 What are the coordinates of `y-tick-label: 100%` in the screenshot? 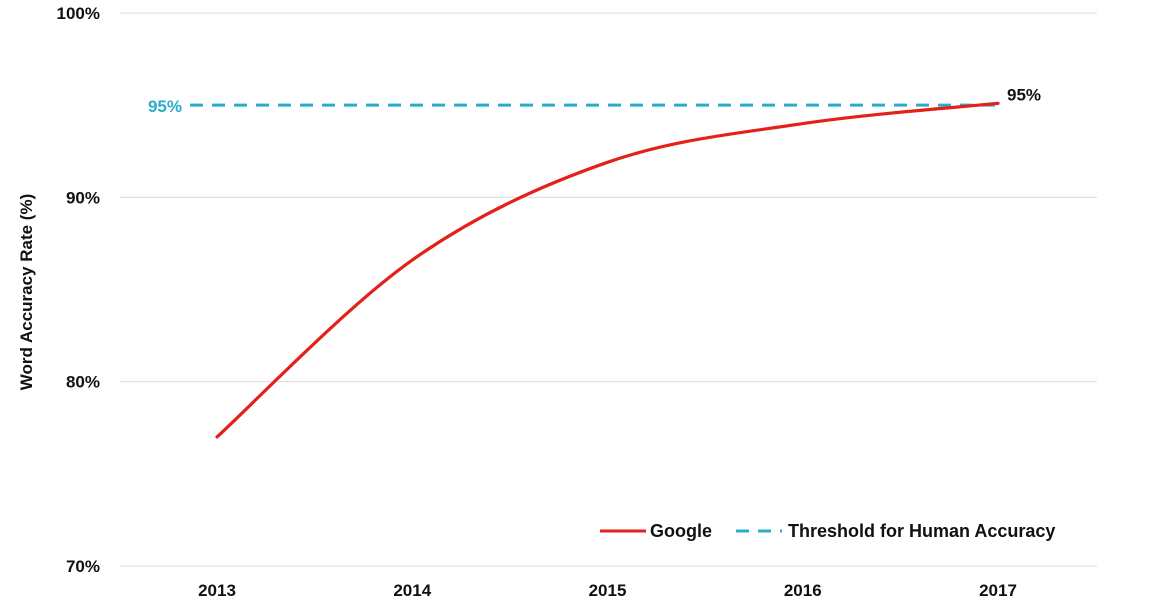 It's located at (78, 13).